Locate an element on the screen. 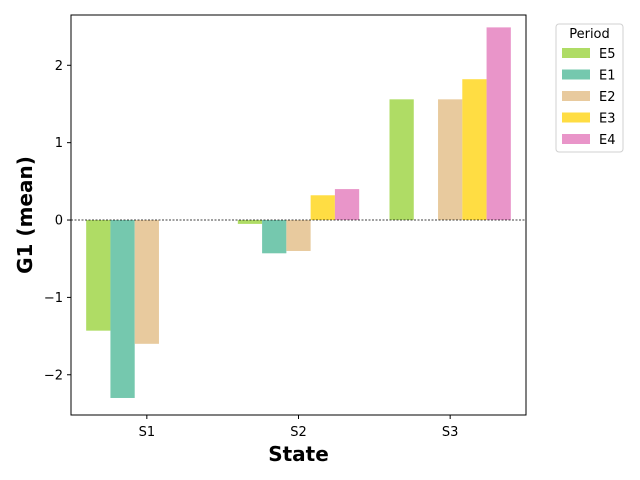  bar-e2-s1 is located at coordinates (146, 282).